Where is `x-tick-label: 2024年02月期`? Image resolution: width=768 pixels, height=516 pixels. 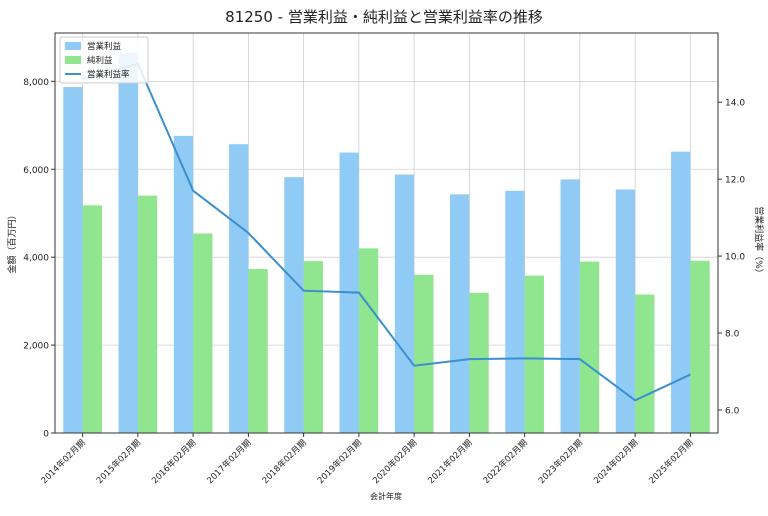
x-tick-label: 2024年02月期 is located at coordinates (615, 461).